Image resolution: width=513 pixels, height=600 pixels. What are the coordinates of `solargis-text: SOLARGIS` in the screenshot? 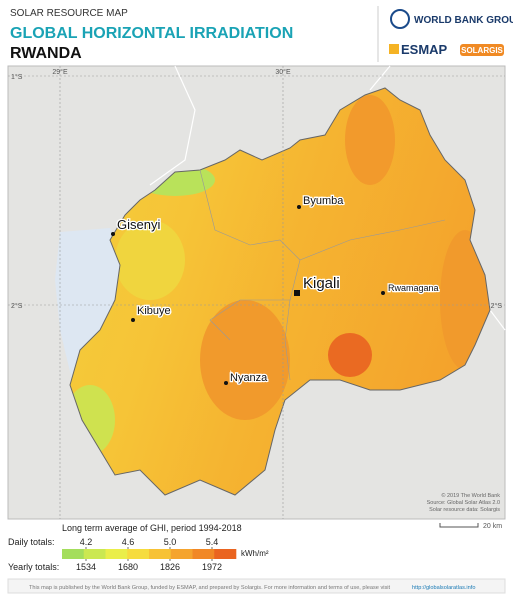 It's located at (482, 50).